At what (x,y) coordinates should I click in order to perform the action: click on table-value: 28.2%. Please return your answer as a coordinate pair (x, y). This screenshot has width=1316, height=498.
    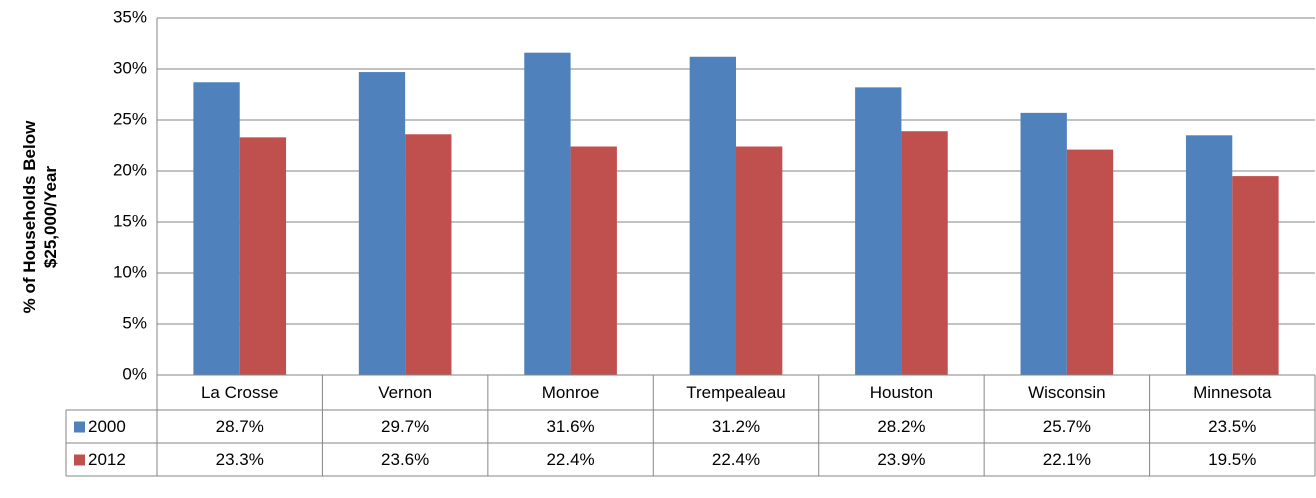
    Looking at the image, I should click on (901, 426).